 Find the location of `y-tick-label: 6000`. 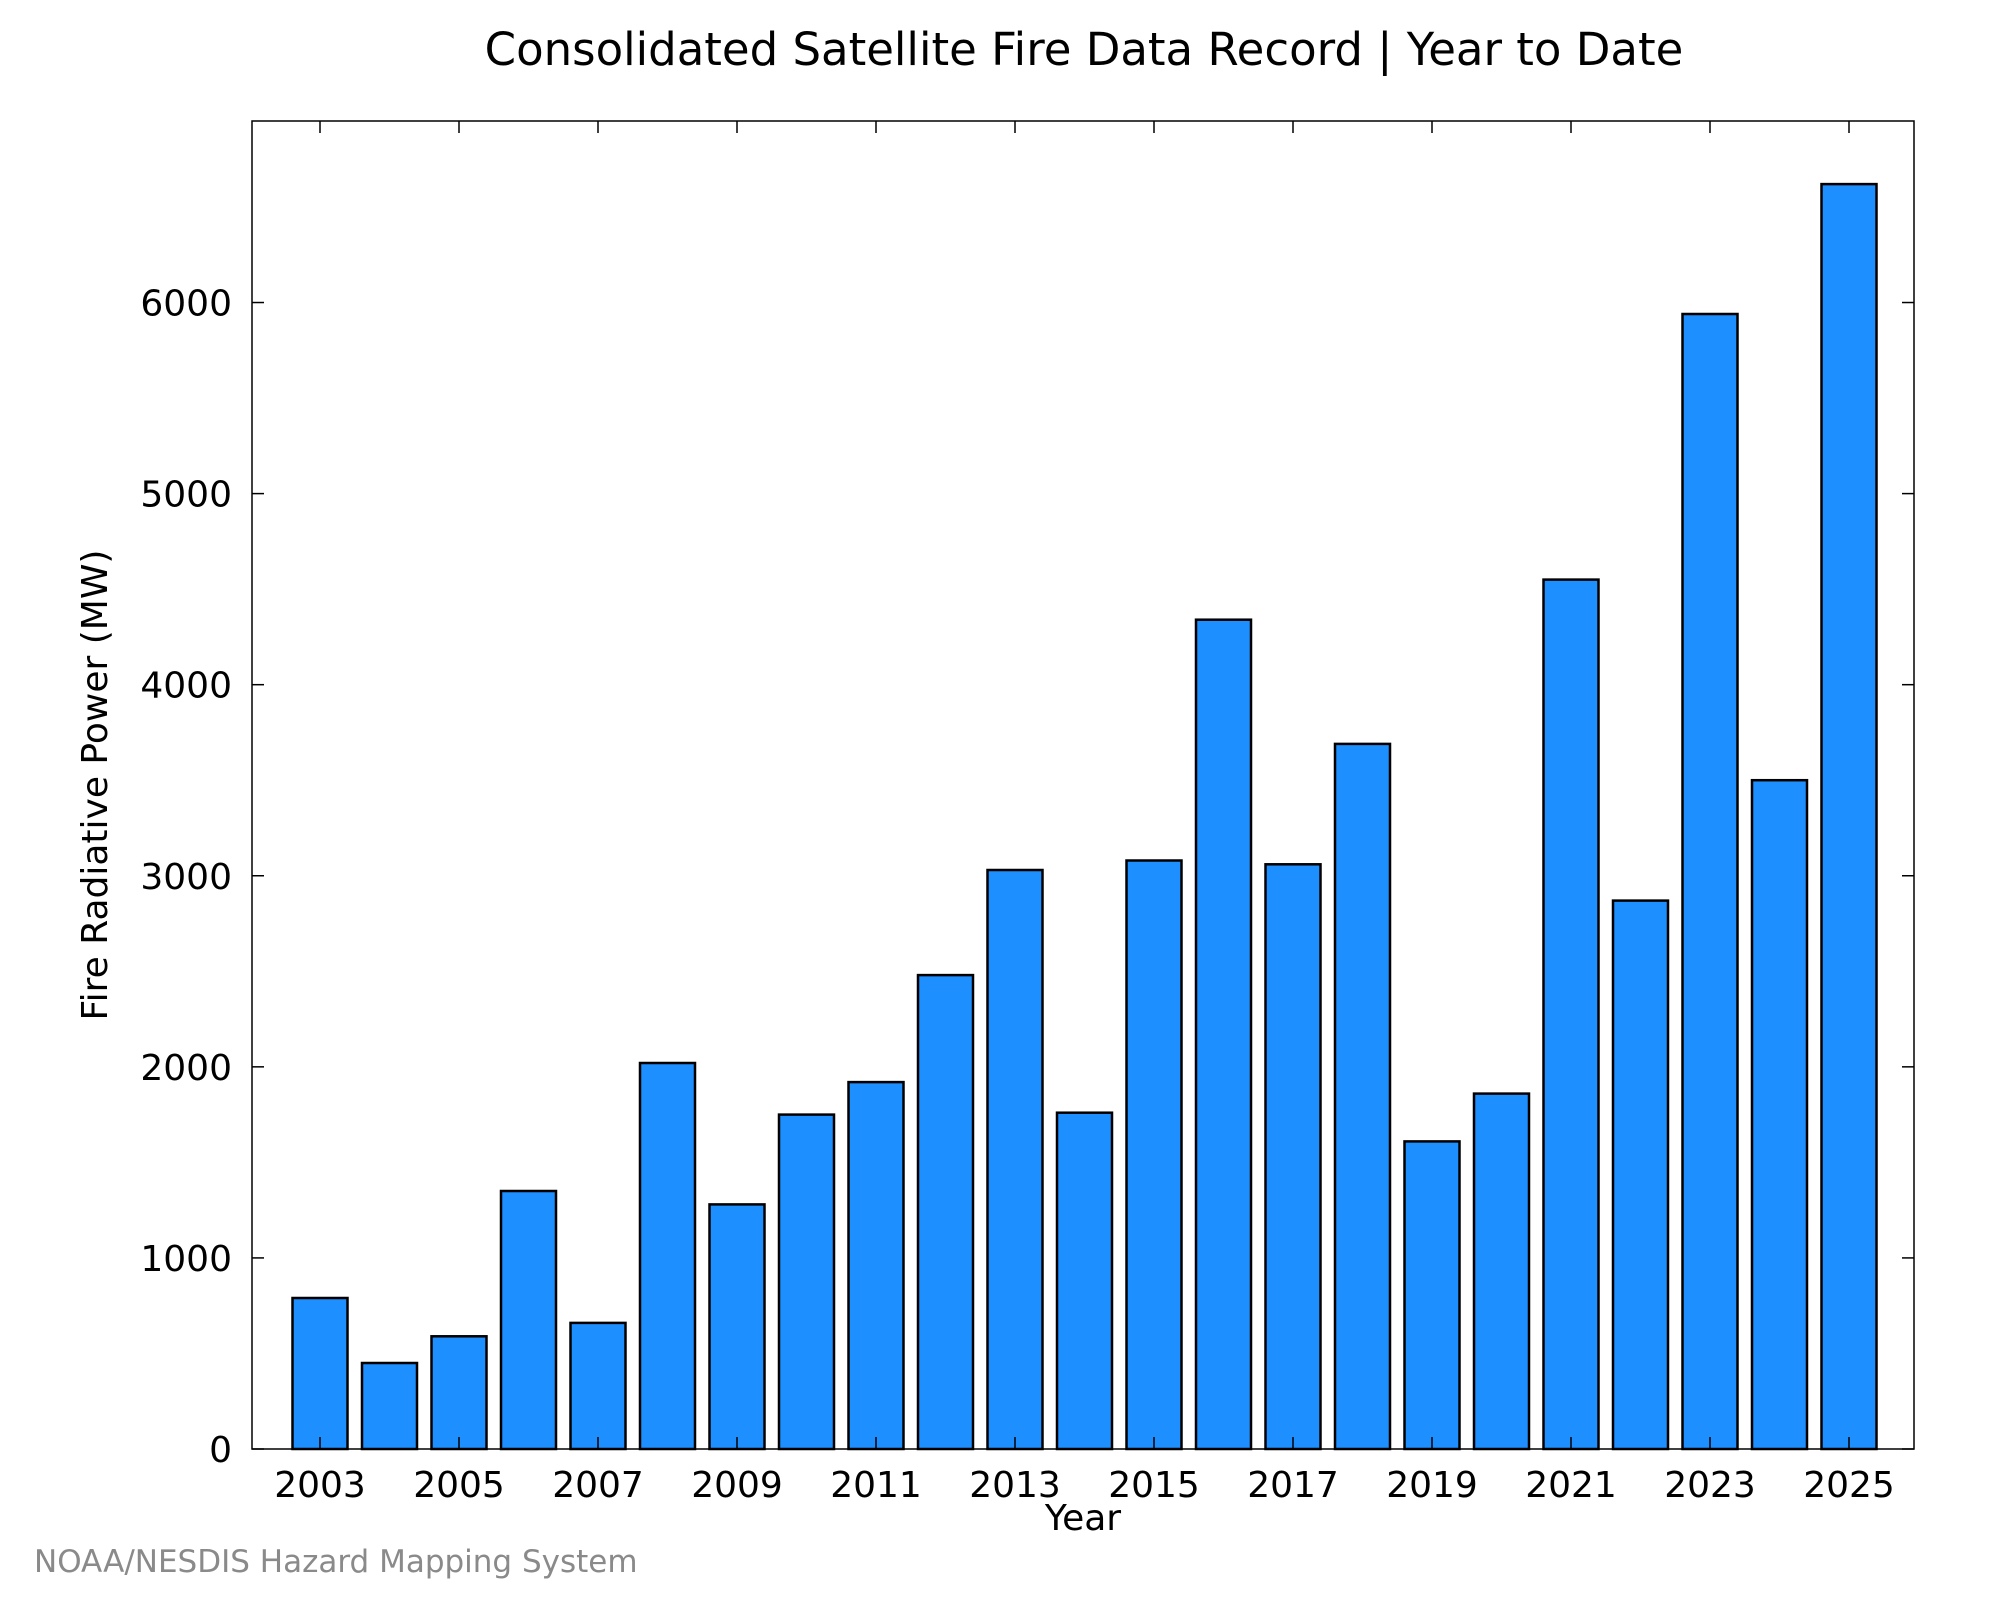

y-tick-label: 6000 is located at coordinates (186, 304).